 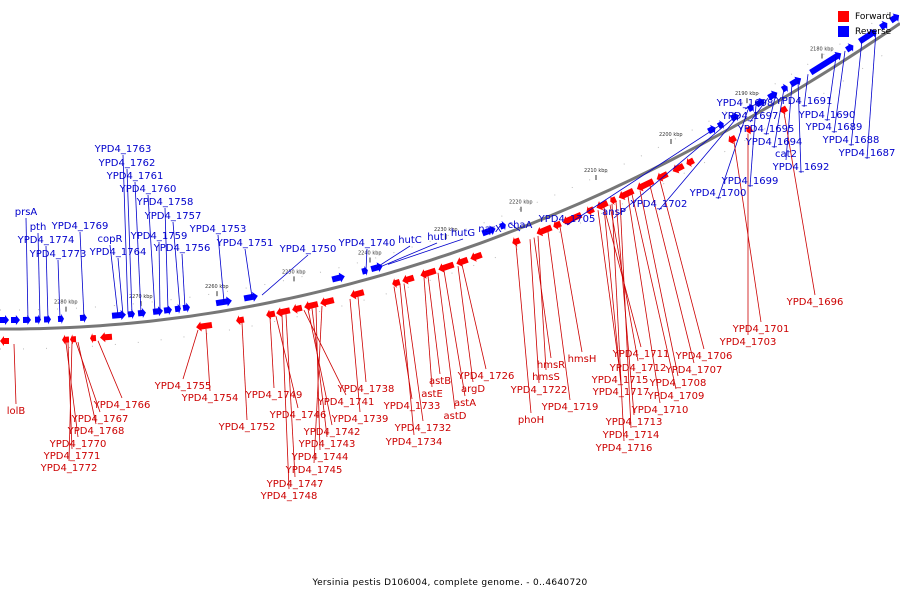 What do you see at coordinates (521, 203) in the screenshot?
I see `tick-label: 2220 kbp` at bounding box center [521, 203].